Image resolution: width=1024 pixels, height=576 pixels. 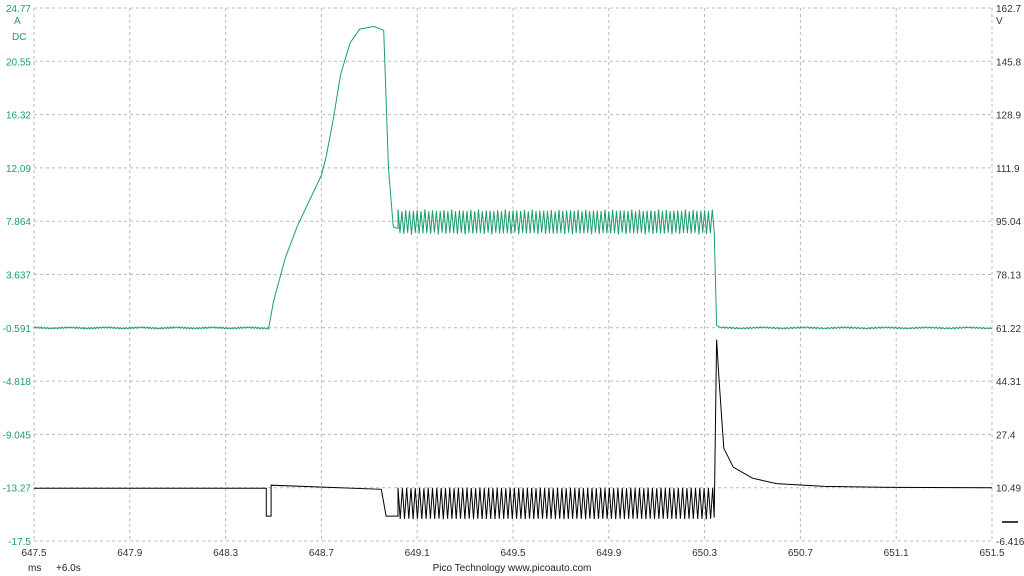 I want to click on x-tick-label: 650.7, so click(x=800, y=553).